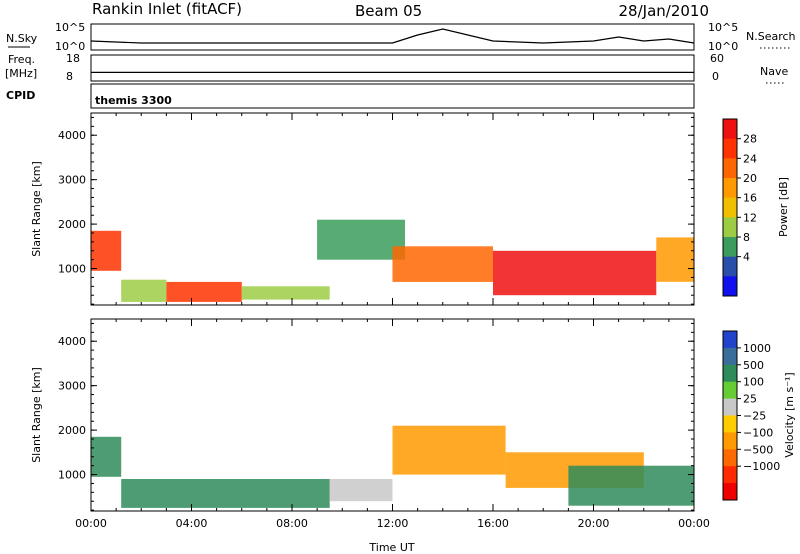 This screenshot has width=800, height=554. What do you see at coordinates (36, 415) in the screenshot?
I see `velocity-y-axis-label: Slant Range [km]` at bounding box center [36, 415].